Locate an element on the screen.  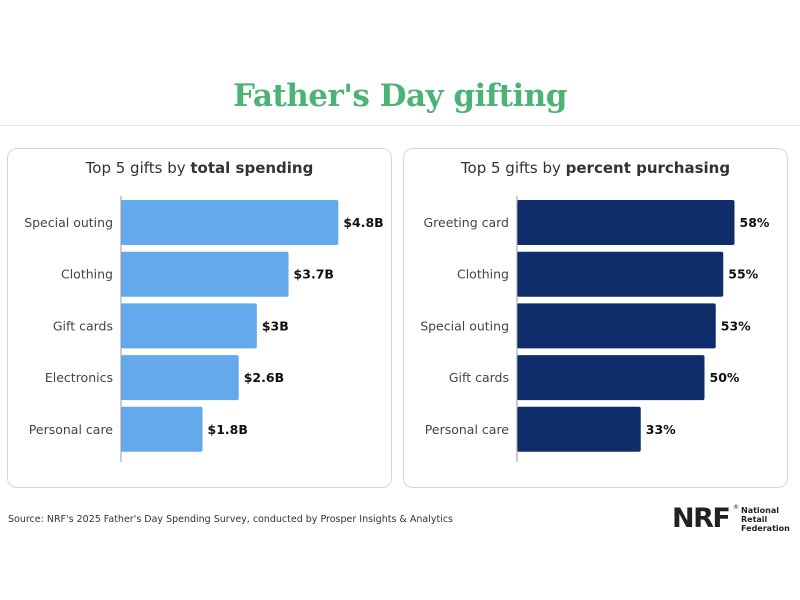
nrf-logo: NRF ® National Retail Federation is located at coordinates (732, 519).